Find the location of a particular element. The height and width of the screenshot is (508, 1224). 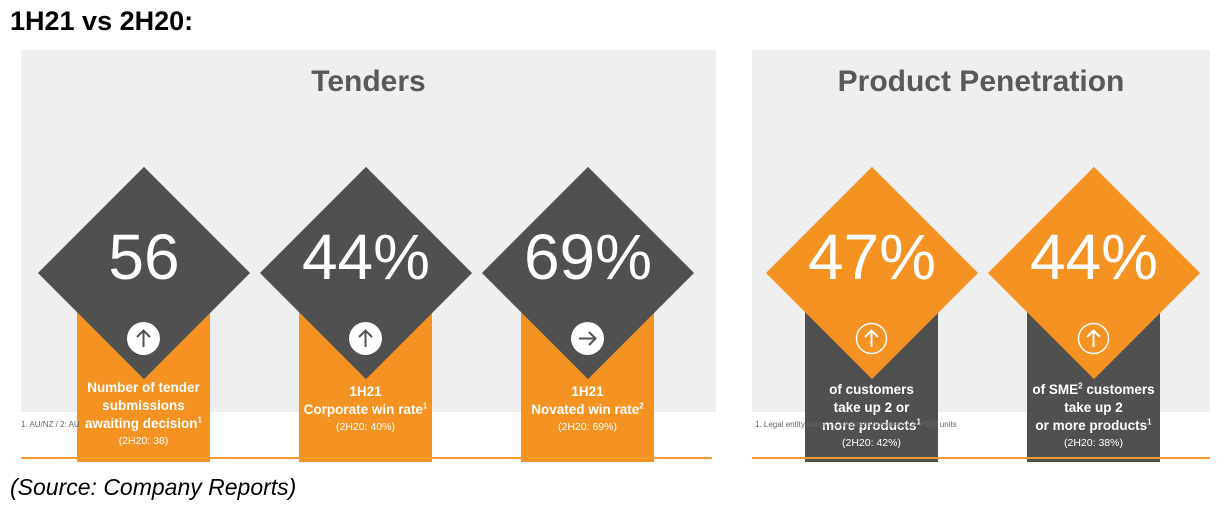

novated-win-rate-tile: 69% 1H21 Novated win rate2 (2H20: 69%) is located at coordinates (588, 314).